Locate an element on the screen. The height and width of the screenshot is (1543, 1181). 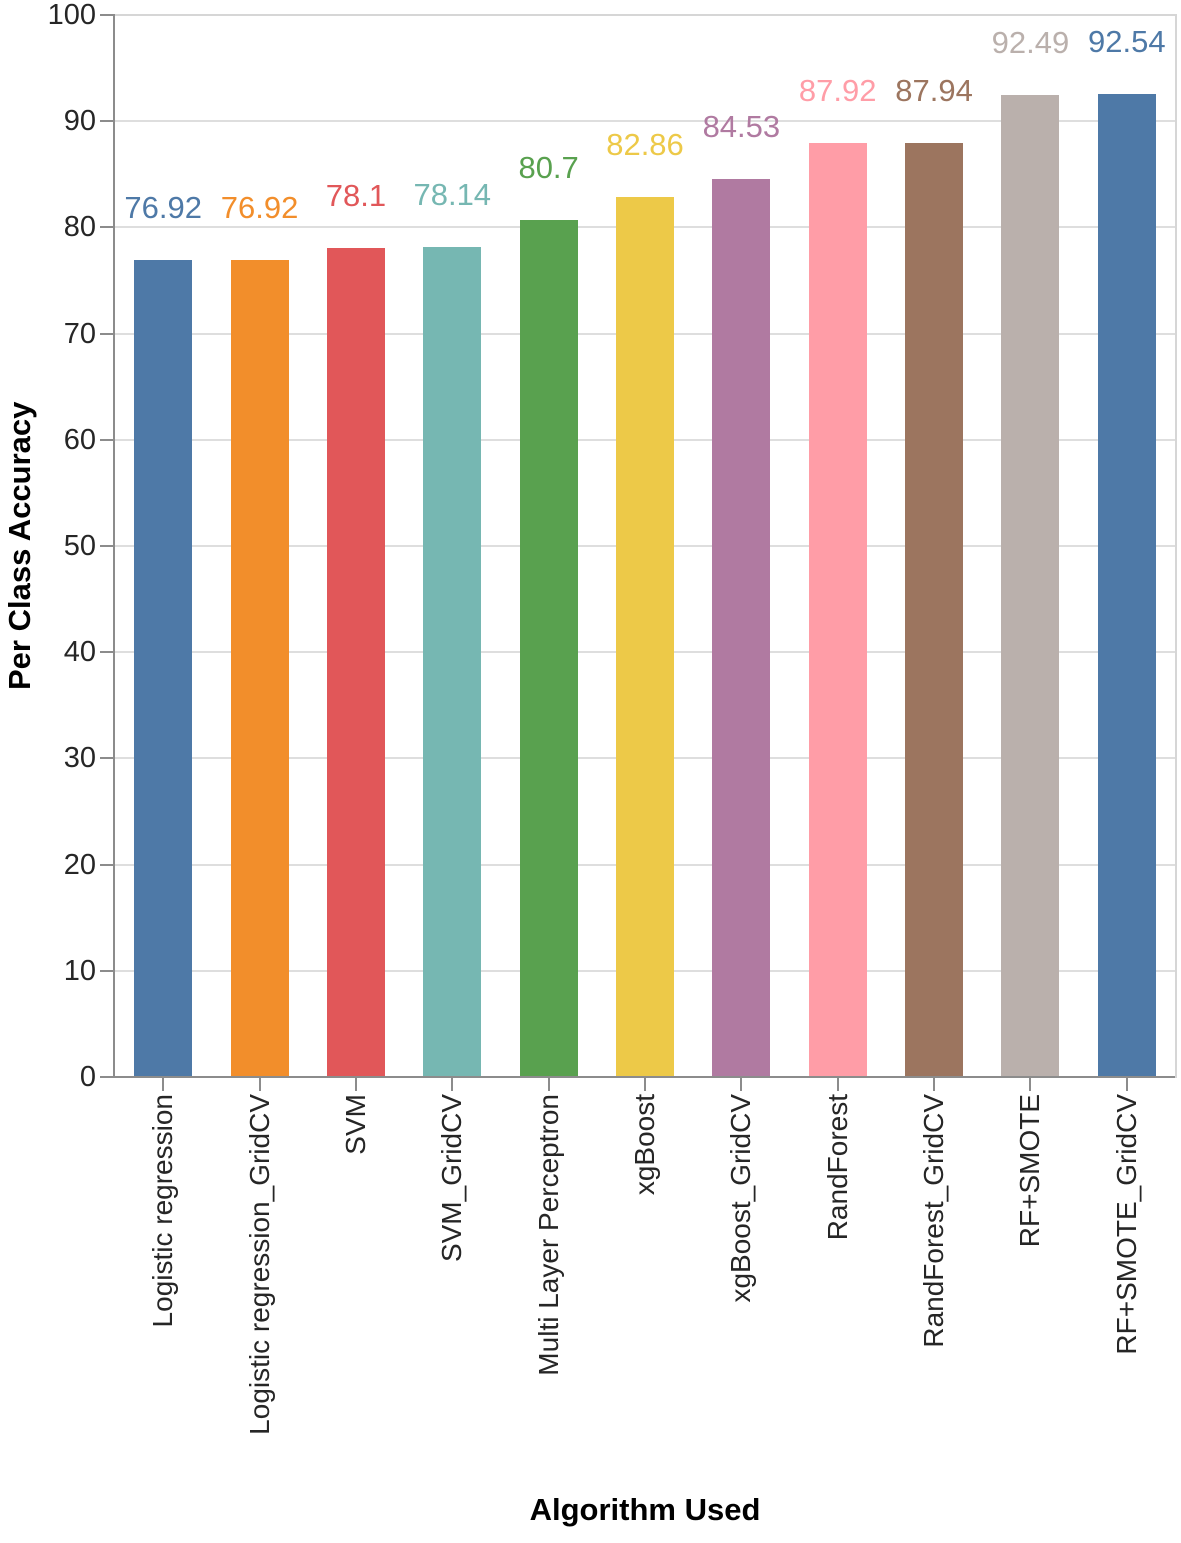
x-category-label: RandForest is located at coordinates (837, 1167).